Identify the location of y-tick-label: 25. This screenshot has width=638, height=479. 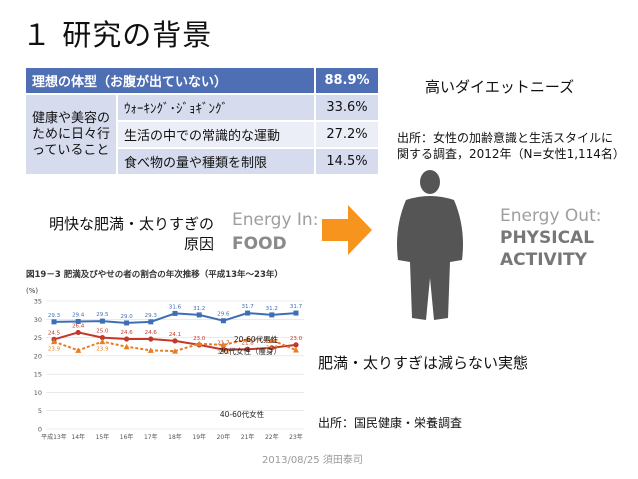
(38, 338).